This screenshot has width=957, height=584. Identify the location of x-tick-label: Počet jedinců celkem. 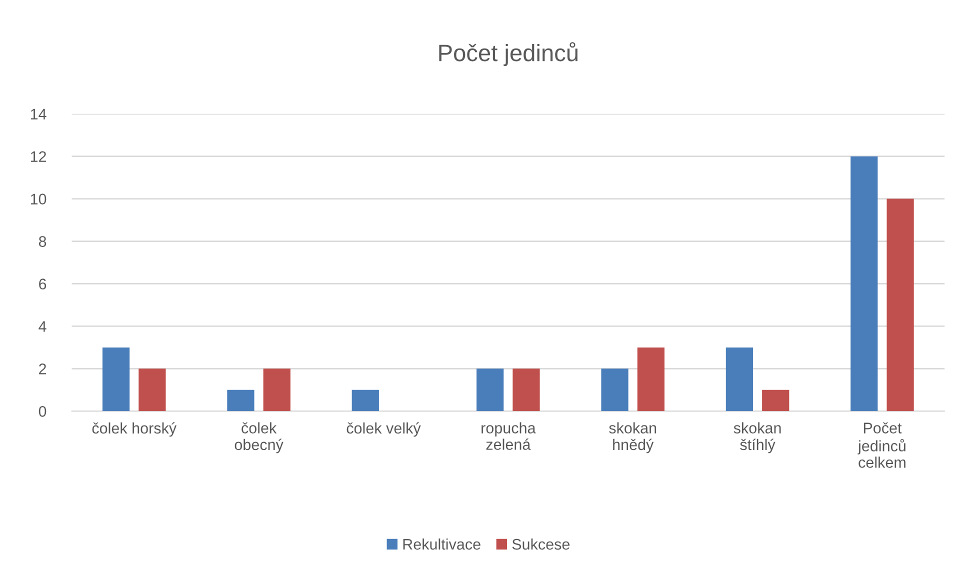
(882, 445).